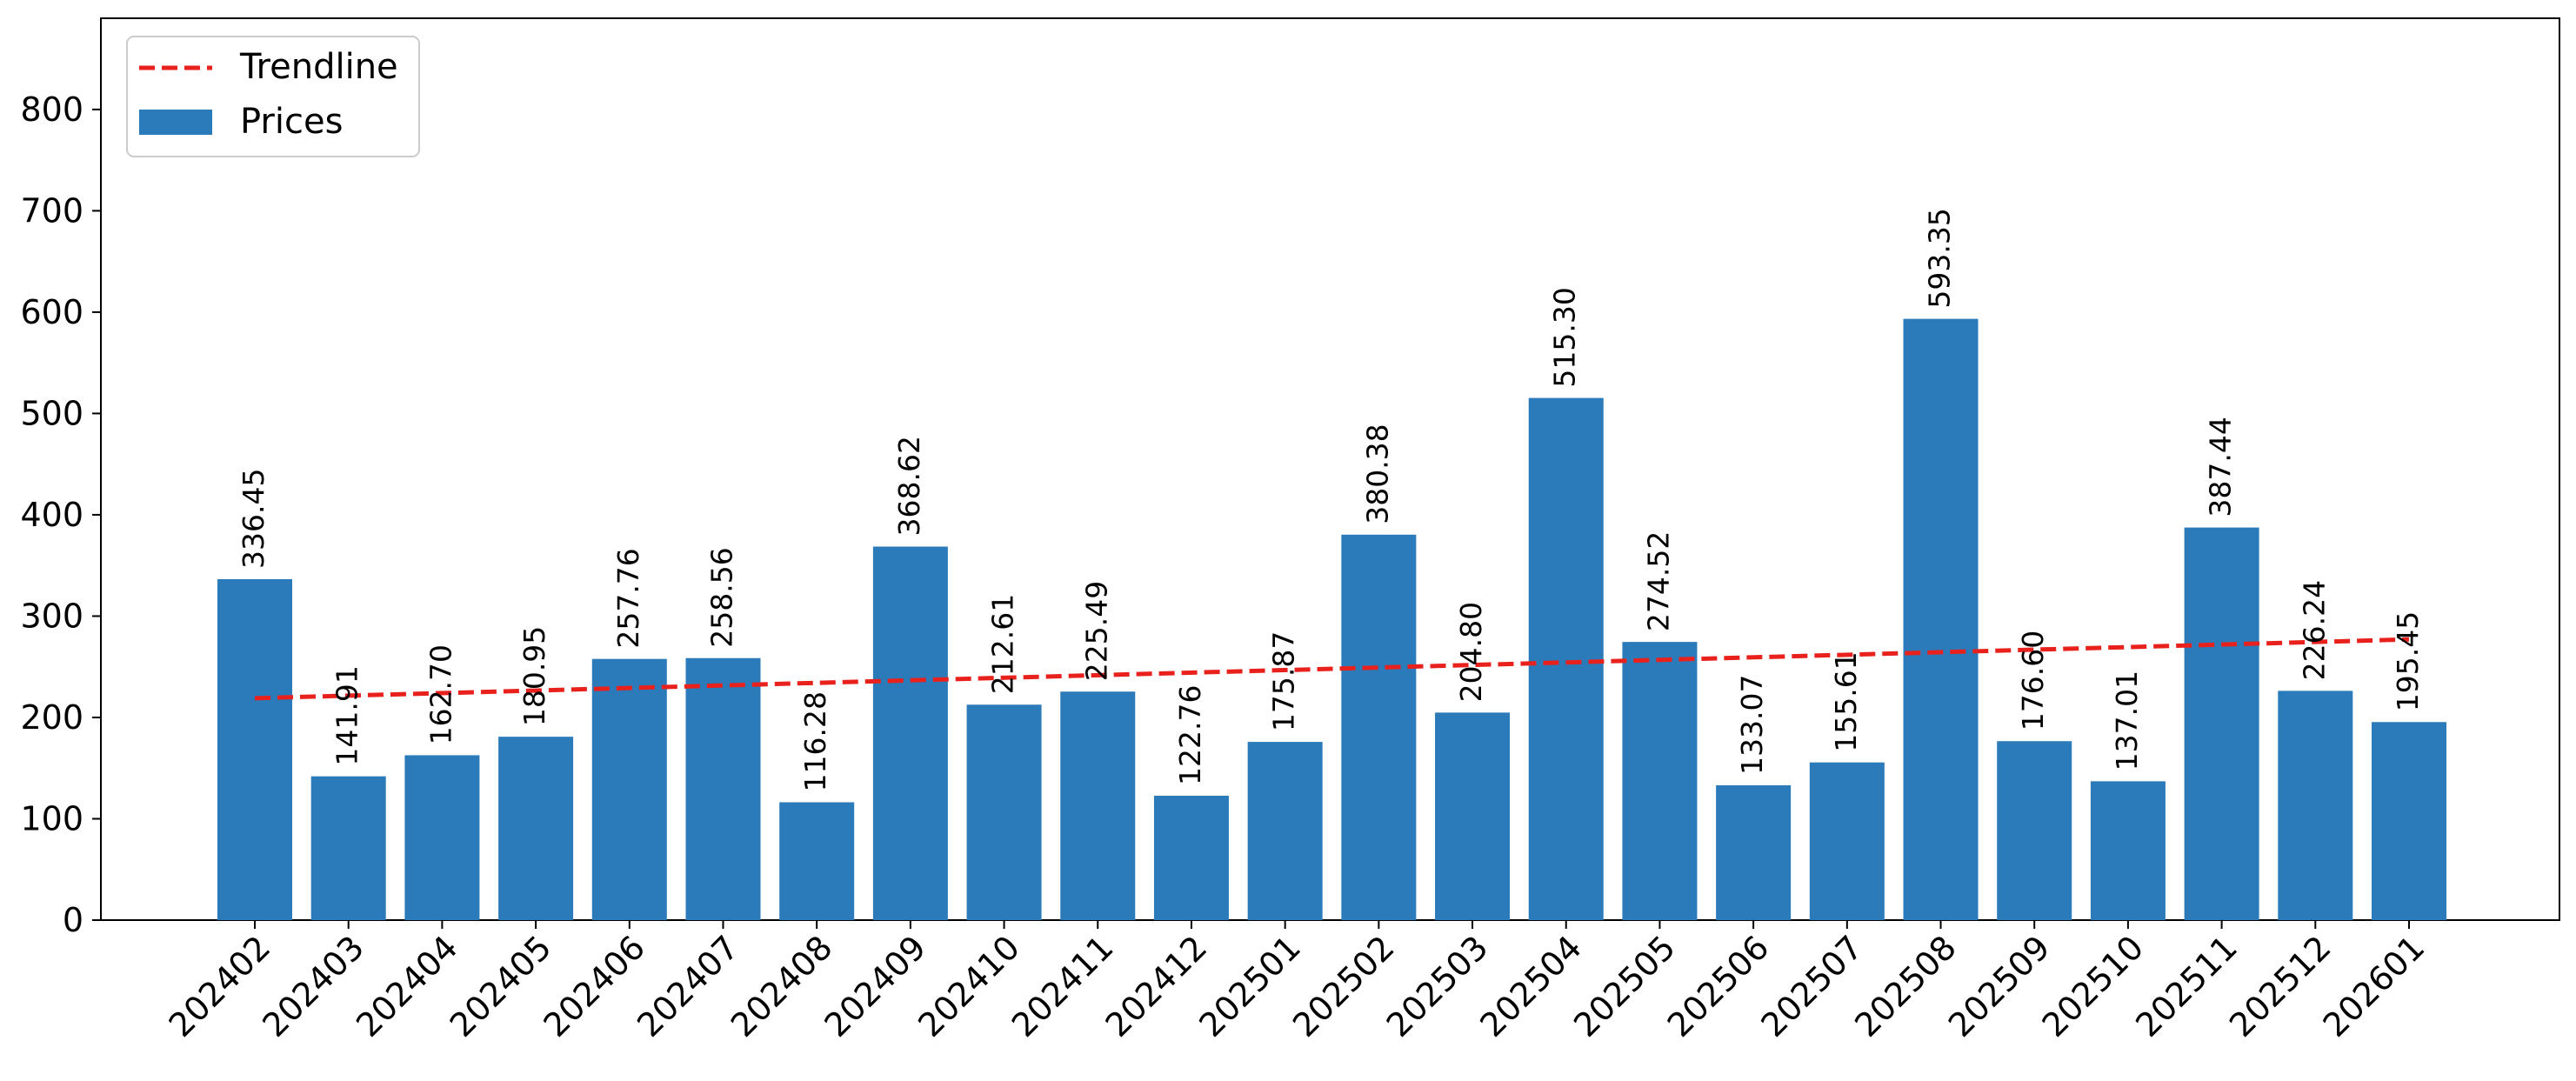  I want to click on y-tick-label: 300, so click(51, 616).